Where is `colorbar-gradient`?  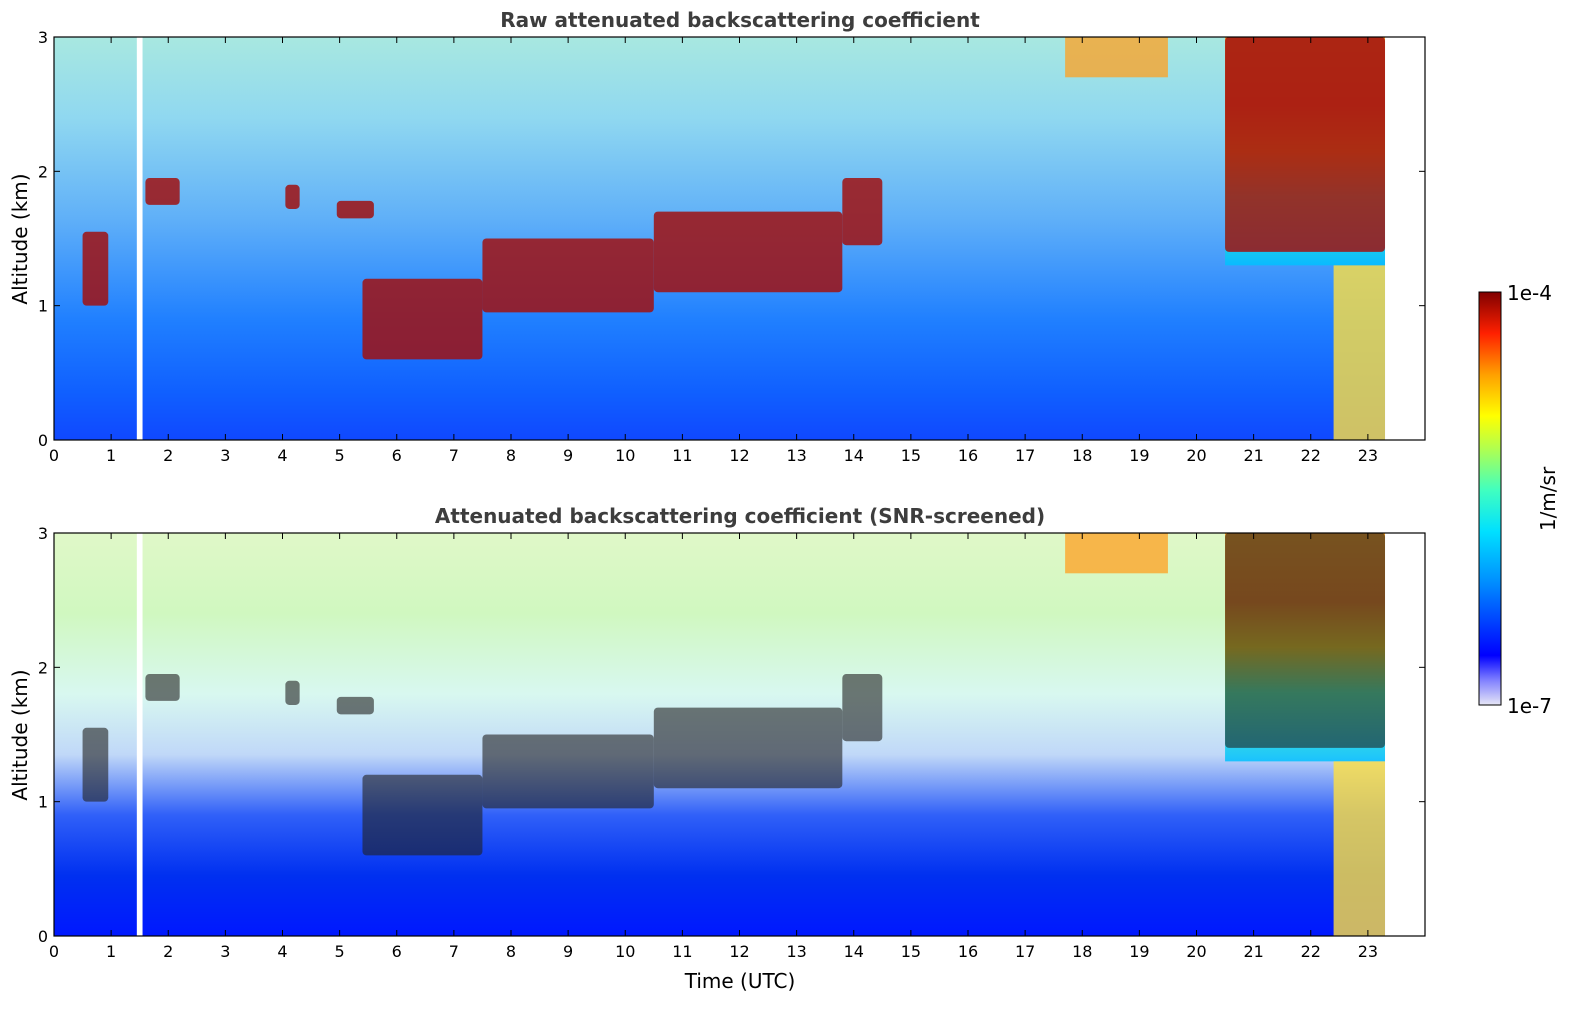
colorbar-gradient is located at coordinates (1490, 498).